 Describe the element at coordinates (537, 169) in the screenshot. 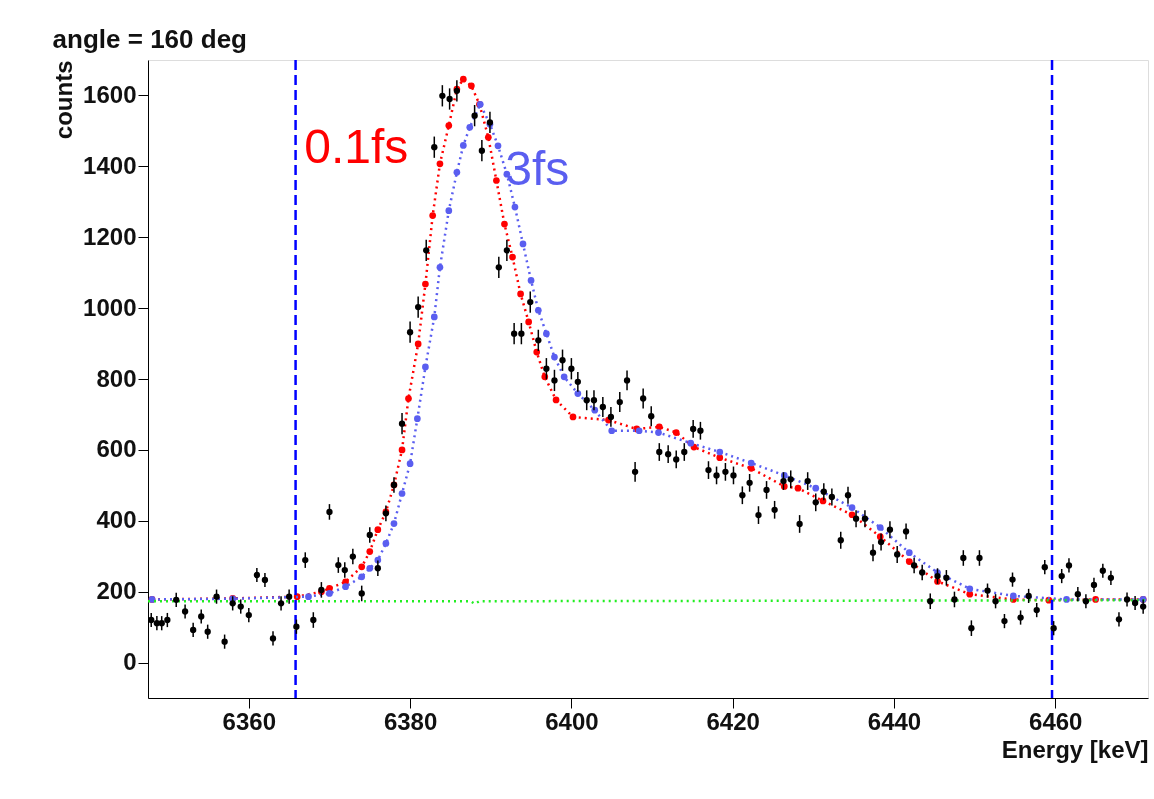

I see `series-label: 3fs` at that location.